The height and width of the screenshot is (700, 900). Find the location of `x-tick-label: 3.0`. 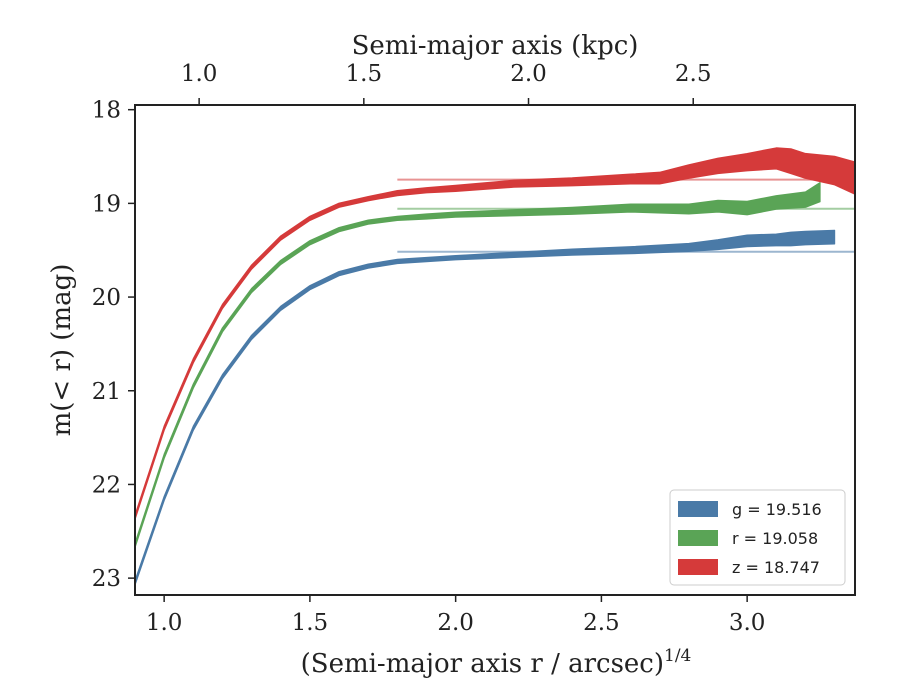

x-tick-label: 3.0 is located at coordinates (747, 623).